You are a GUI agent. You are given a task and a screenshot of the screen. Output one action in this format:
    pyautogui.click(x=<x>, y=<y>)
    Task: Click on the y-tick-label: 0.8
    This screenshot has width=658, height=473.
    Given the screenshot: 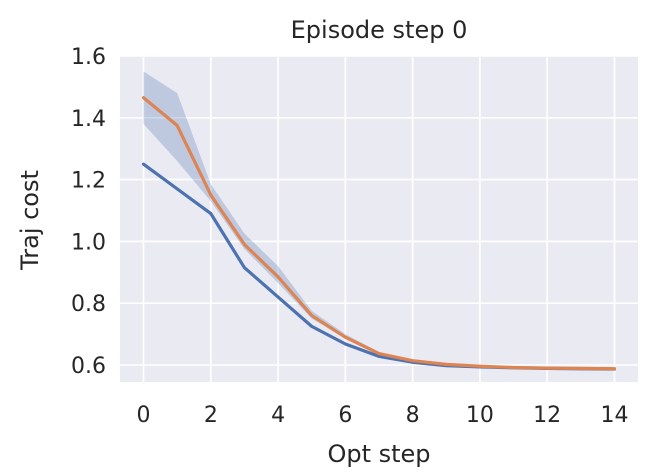 What is the action you would take?
    pyautogui.click(x=88, y=304)
    